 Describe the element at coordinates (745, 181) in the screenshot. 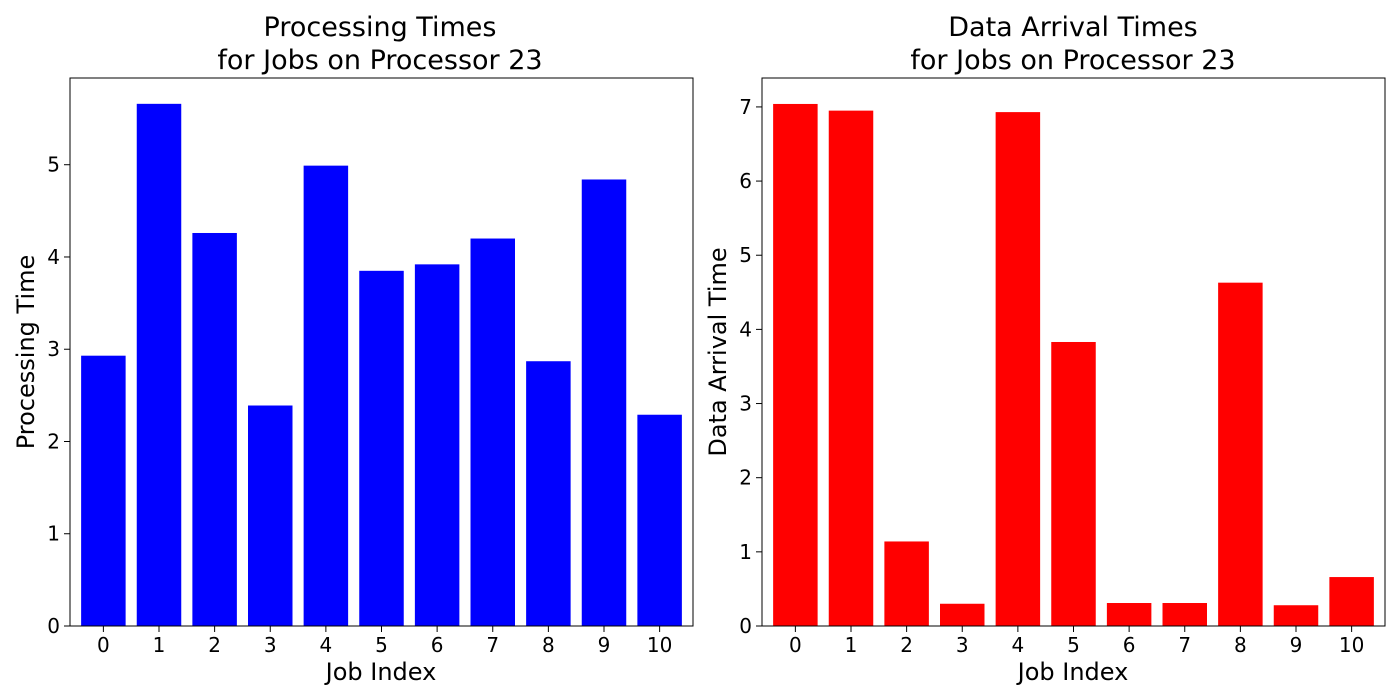

I see `y-tick-label: 6` at that location.